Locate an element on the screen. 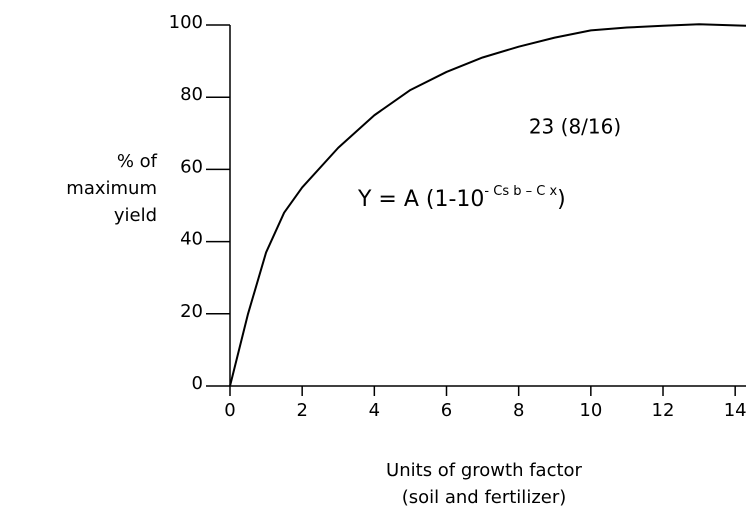 The image size is (749, 515). x-tick-label: 10 is located at coordinates (590, 410).